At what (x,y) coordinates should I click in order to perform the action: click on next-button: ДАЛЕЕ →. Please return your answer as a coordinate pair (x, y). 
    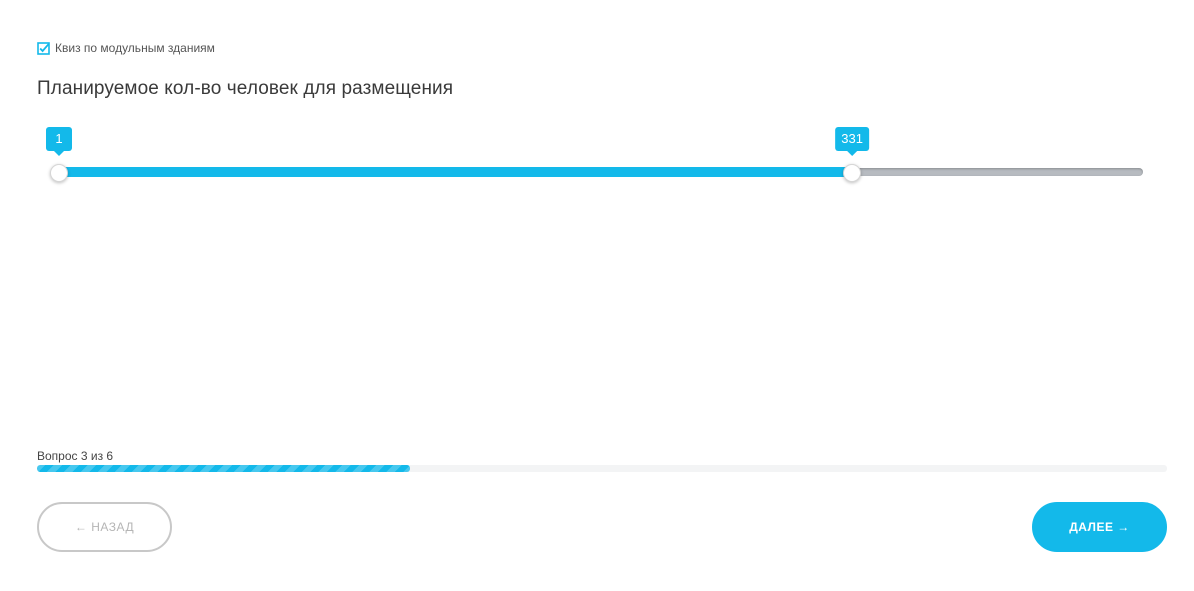
    Looking at the image, I should click on (1099, 527).